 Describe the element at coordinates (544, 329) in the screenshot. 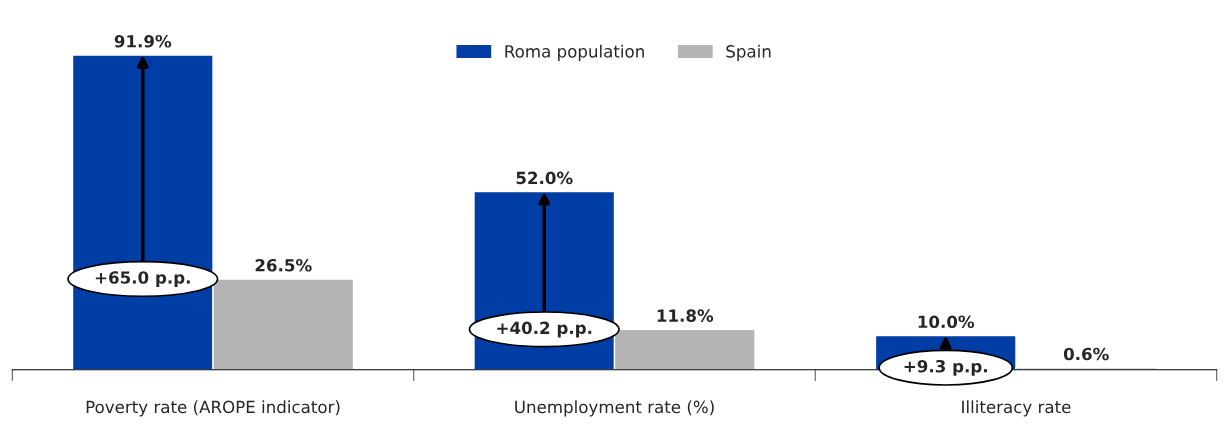

I see `annotation: +40.2 p.p.` at that location.